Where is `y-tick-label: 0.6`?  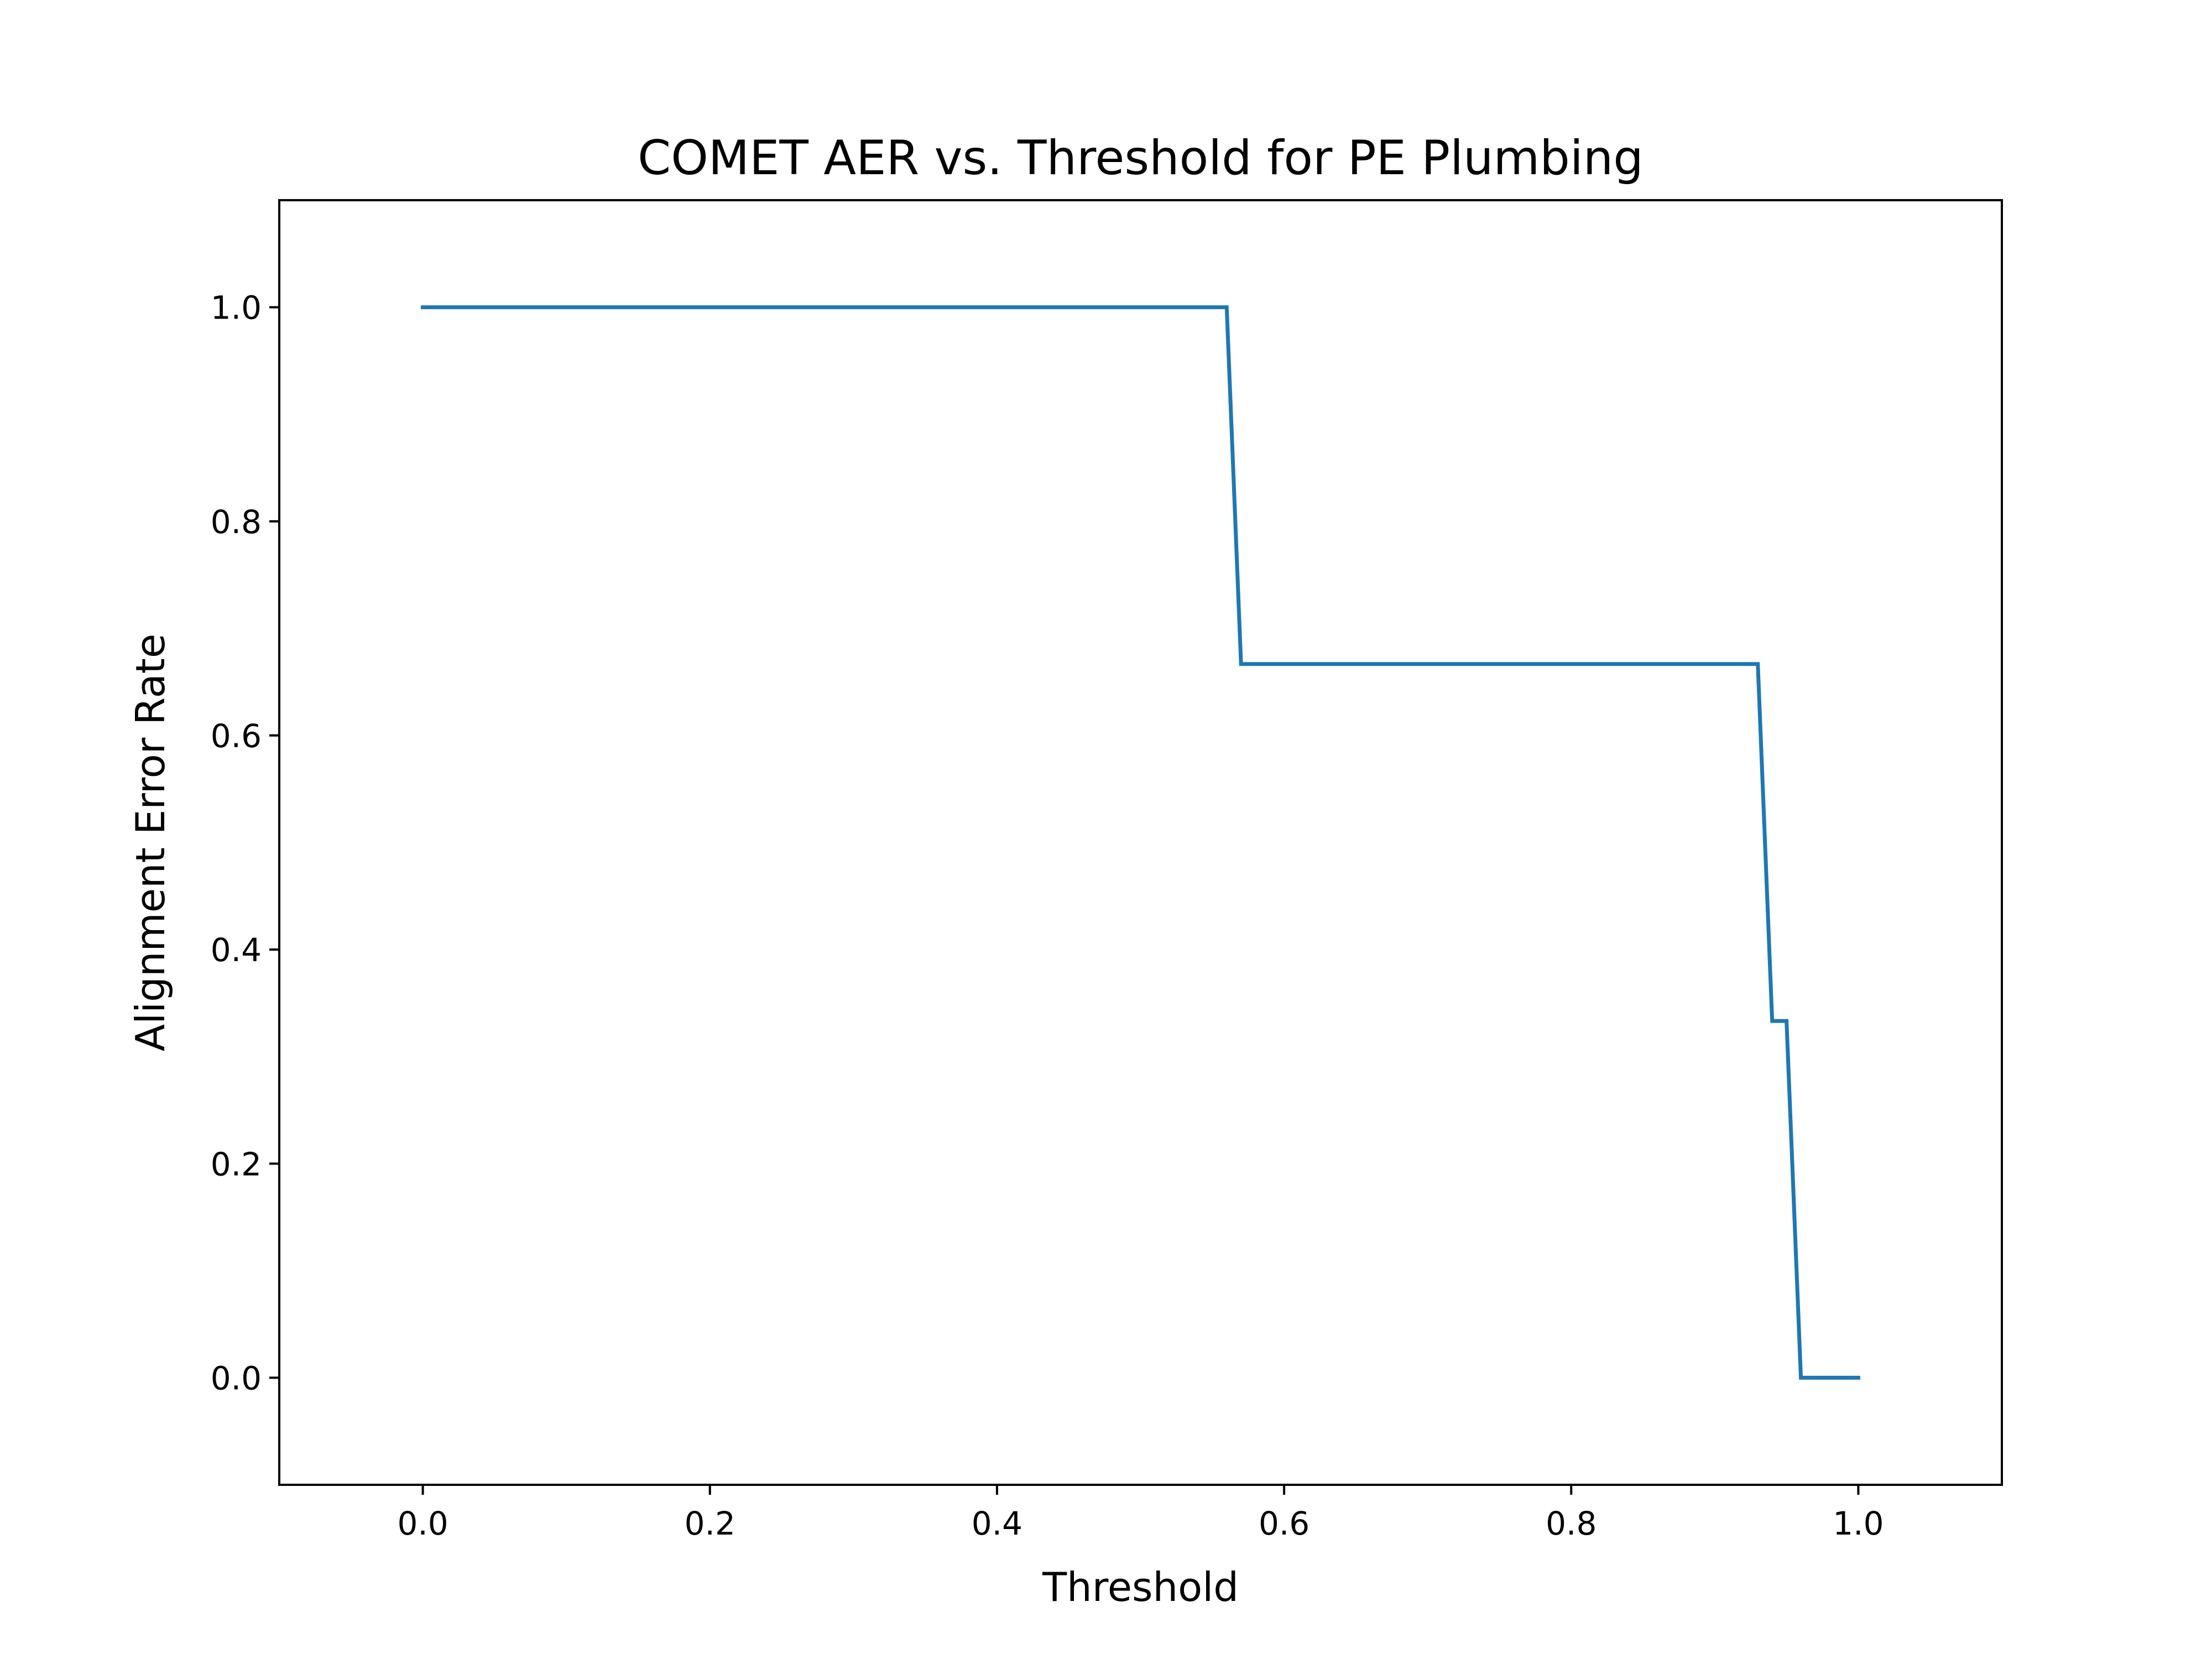 y-tick-label: 0.6 is located at coordinates (237, 736).